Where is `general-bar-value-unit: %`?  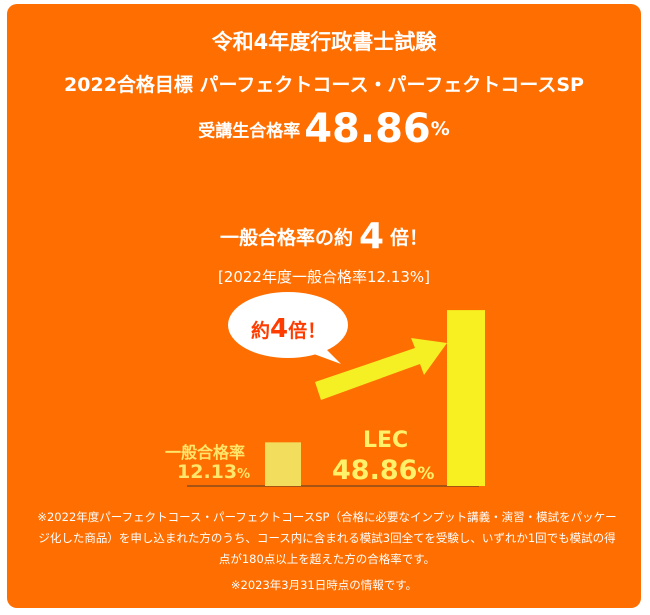
general-bar-value-unit: % is located at coordinates (244, 474).